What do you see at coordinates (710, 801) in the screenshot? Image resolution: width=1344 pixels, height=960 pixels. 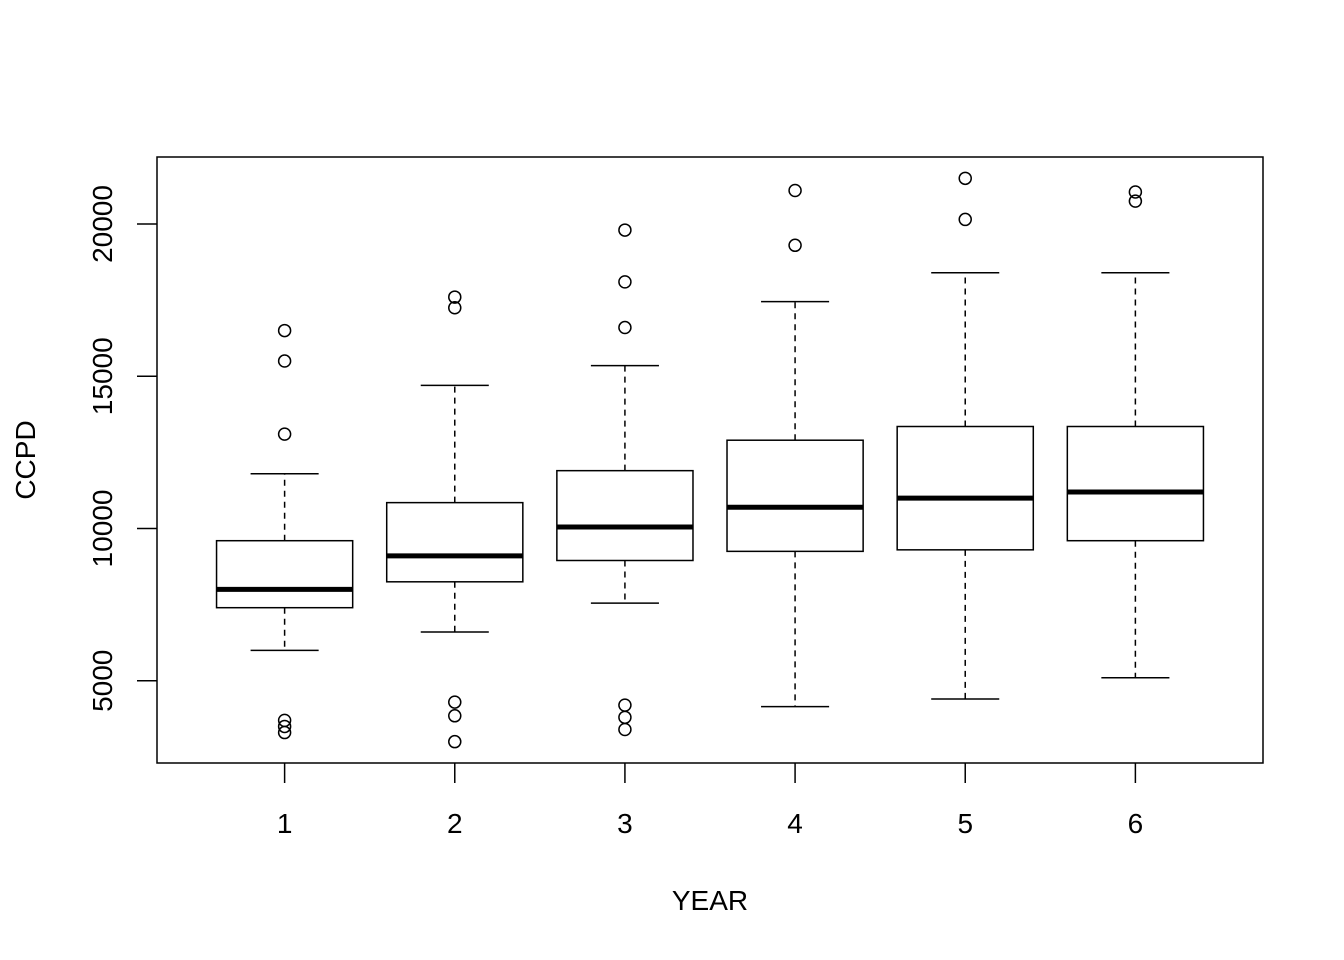 I see `x-axis: 1 2 3 4 5 6` at bounding box center [710, 801].